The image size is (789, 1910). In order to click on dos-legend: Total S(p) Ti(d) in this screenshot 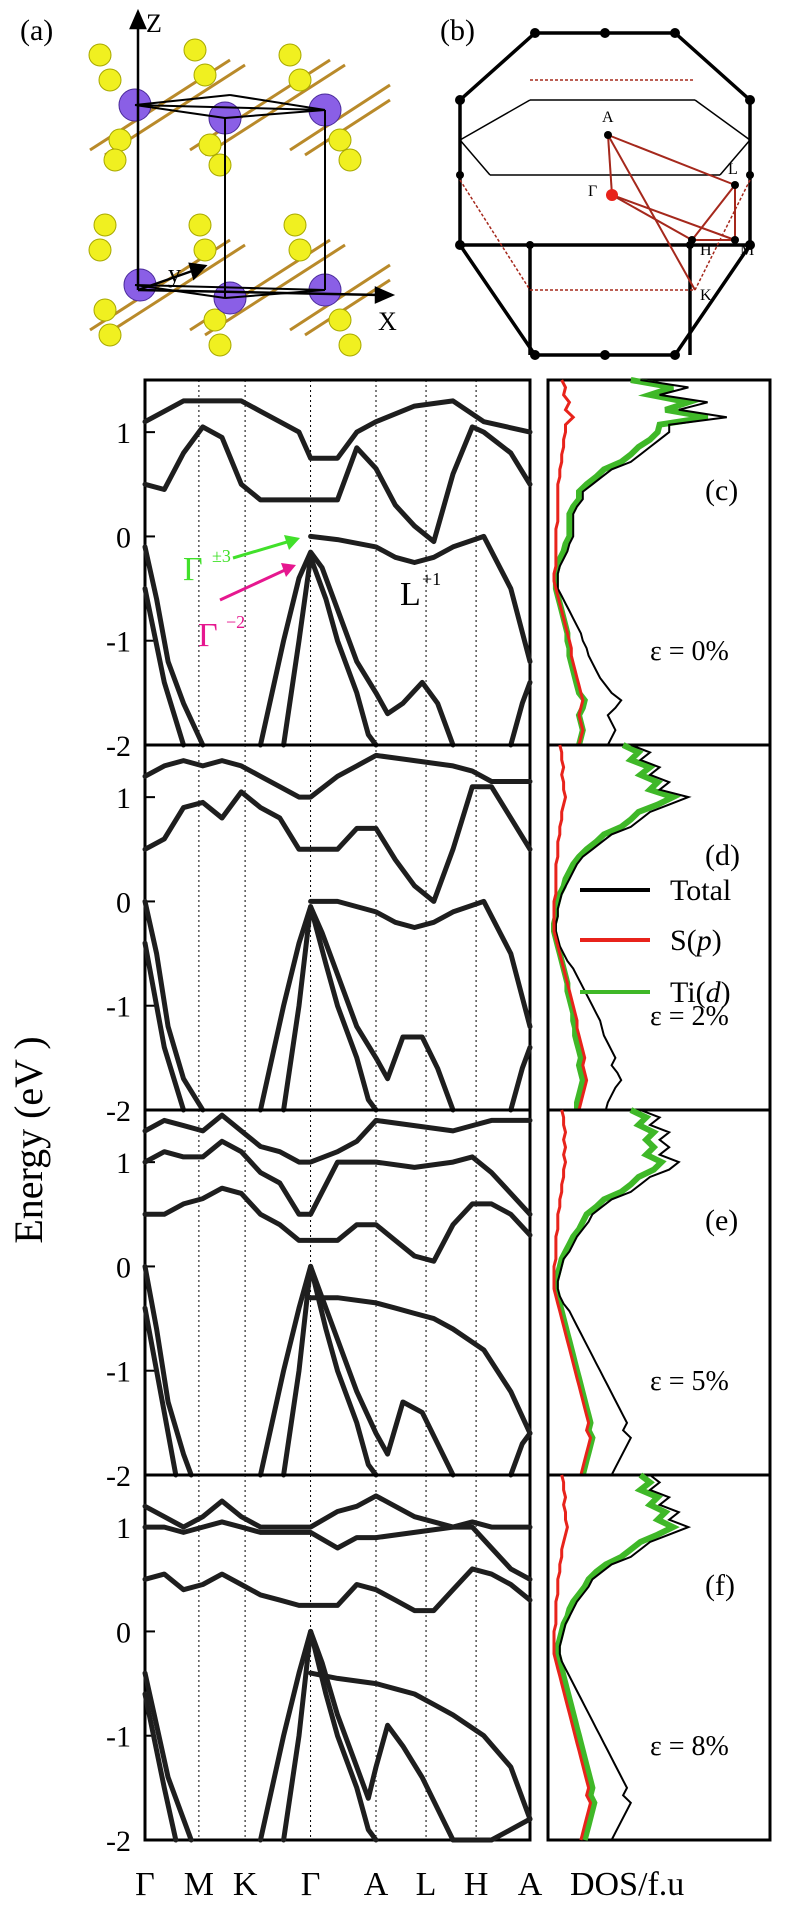, I will do `click(655, 941)`.